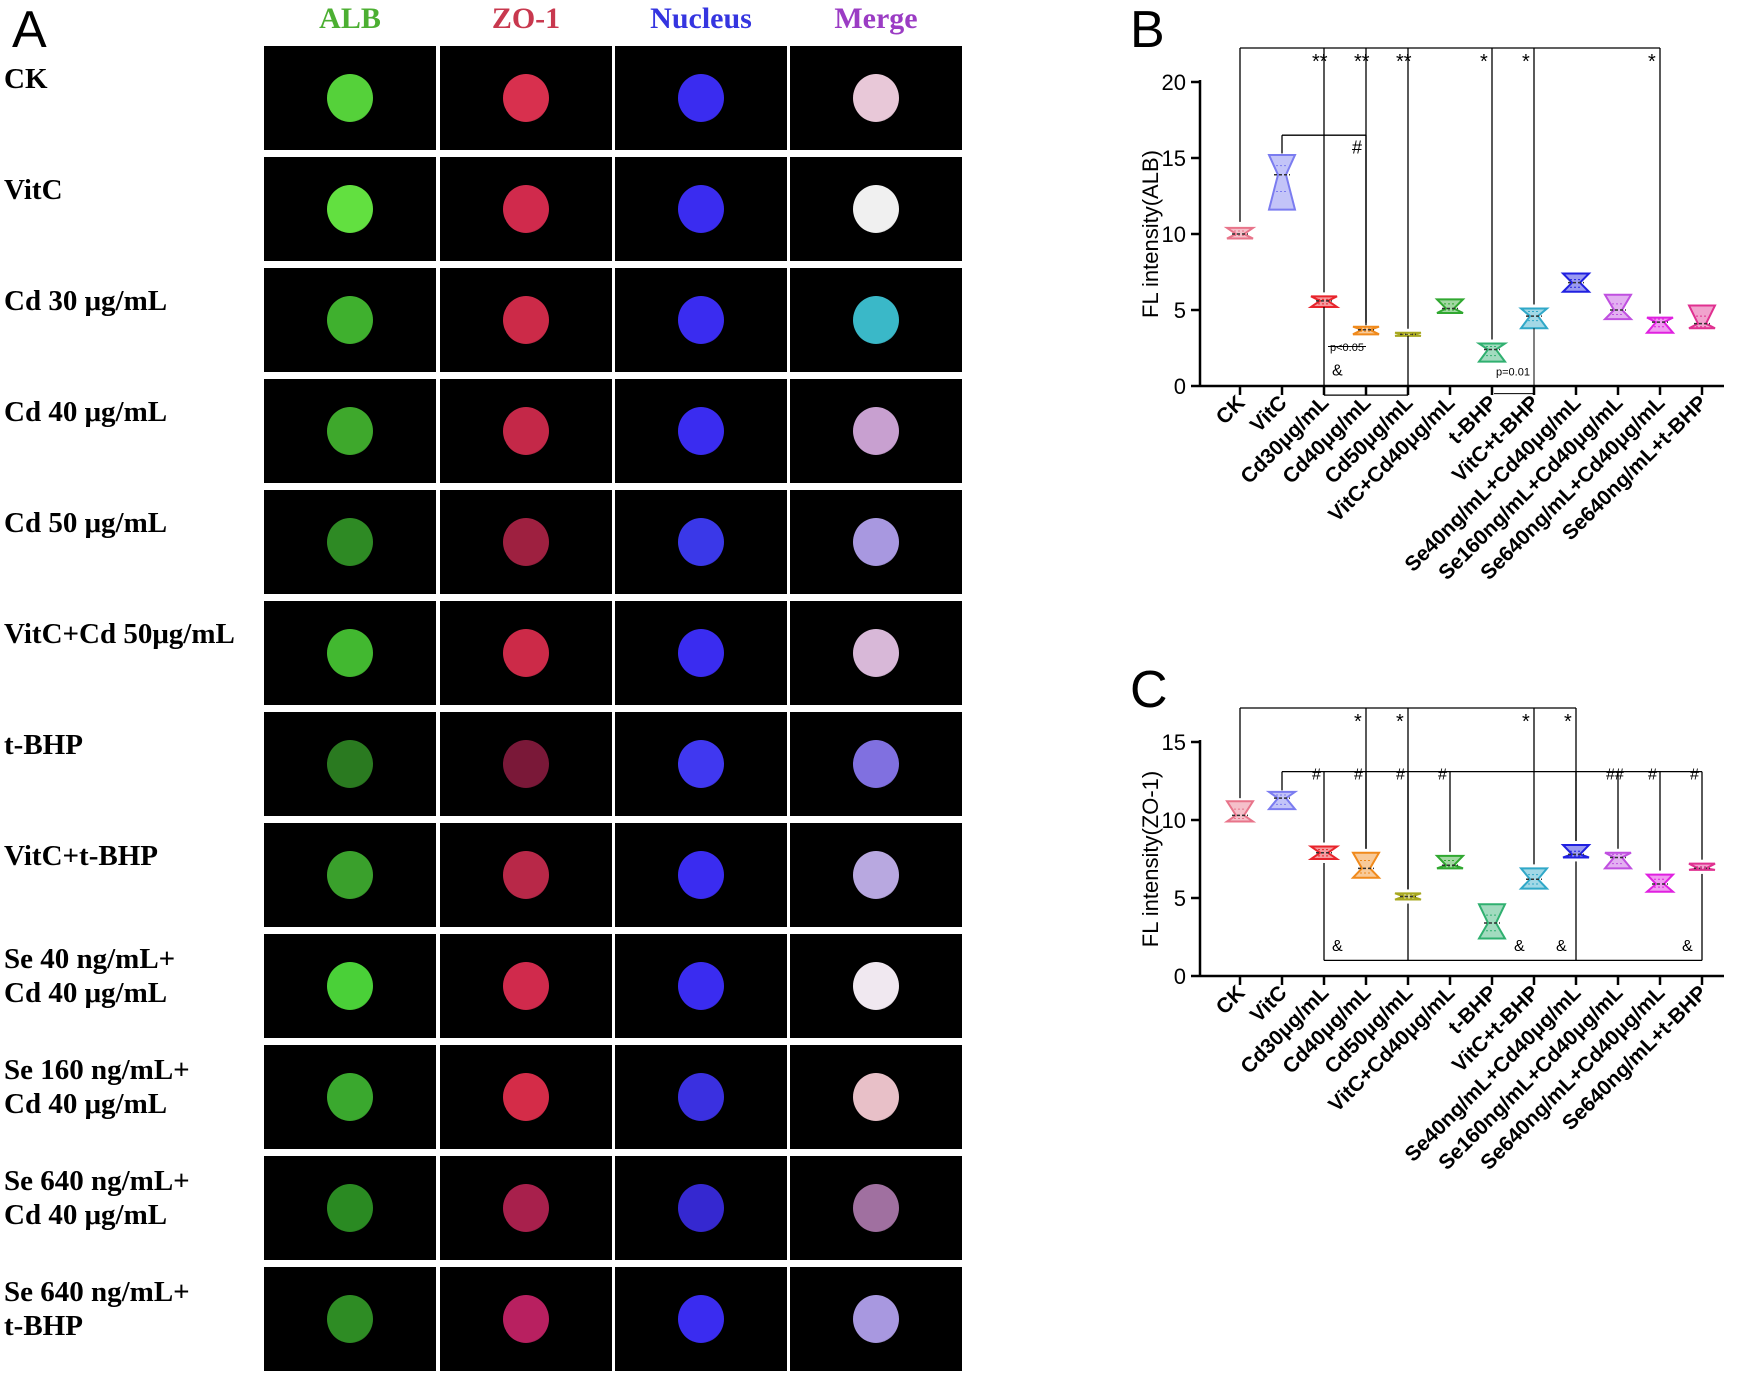 This screenshot has height=1379, width=1750. Describe the element at coordinates (97, 1181) in the screenshot. I see `row-label-line: Se 640 ng/mL+` at that location.